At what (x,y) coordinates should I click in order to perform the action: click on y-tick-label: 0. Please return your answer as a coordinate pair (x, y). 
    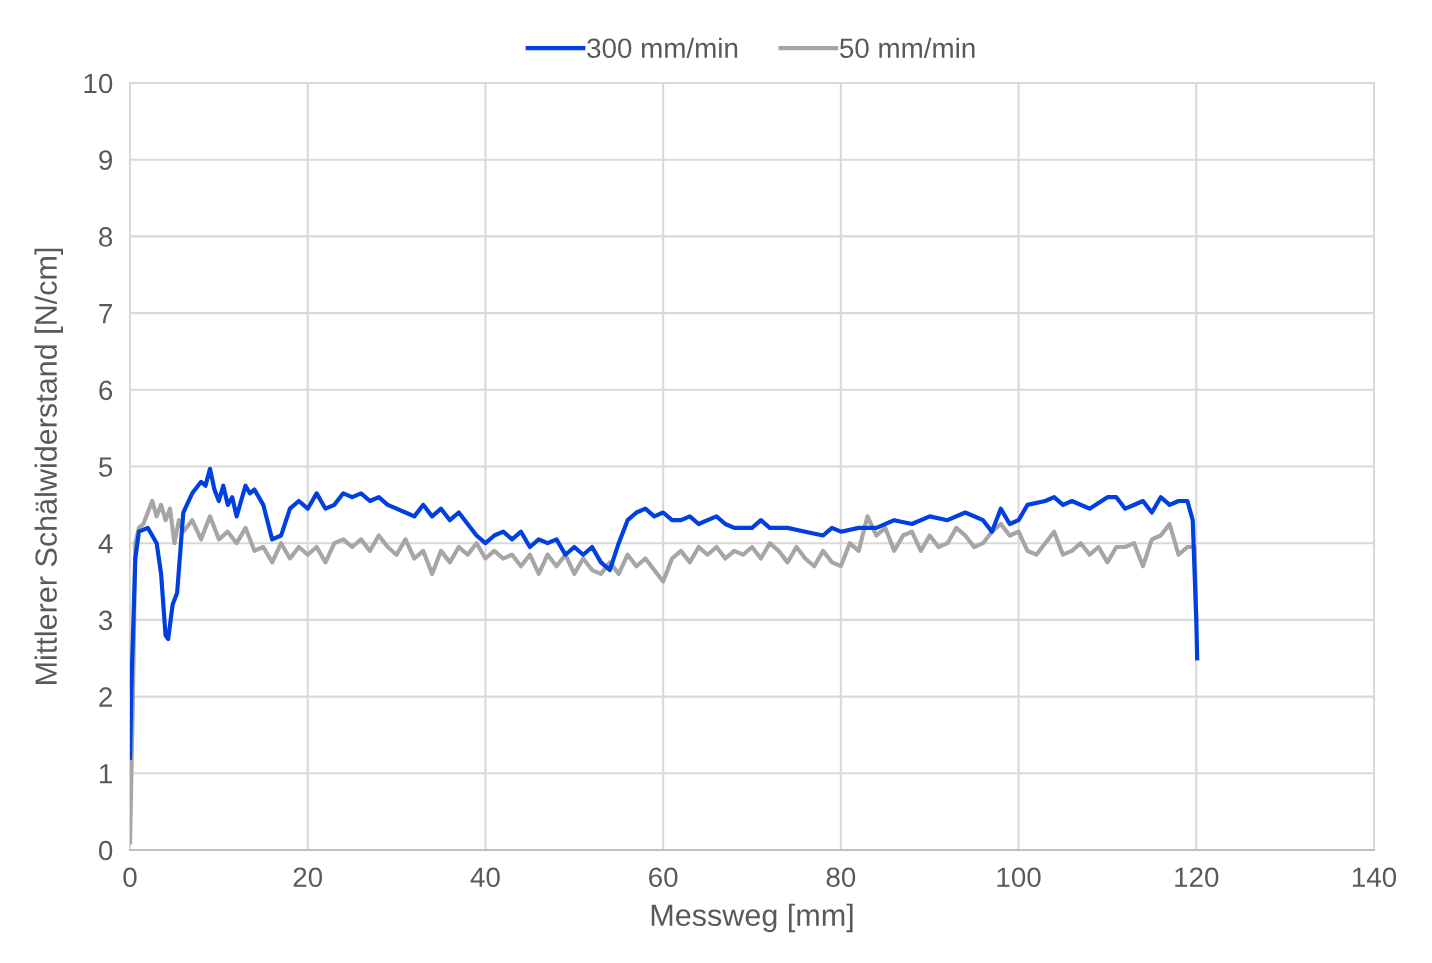
    Looking at the image, I should click on (105, 850).